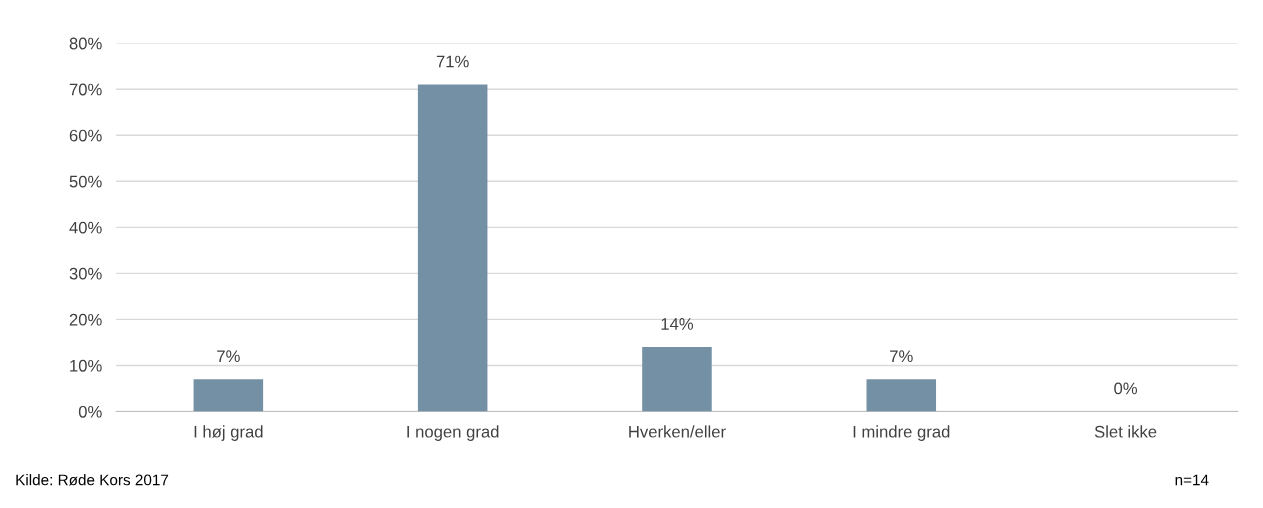 The width and height of the screenshot is (1263, 508). I want to click on x-tick-label: I høj grad, so click(228, 433).